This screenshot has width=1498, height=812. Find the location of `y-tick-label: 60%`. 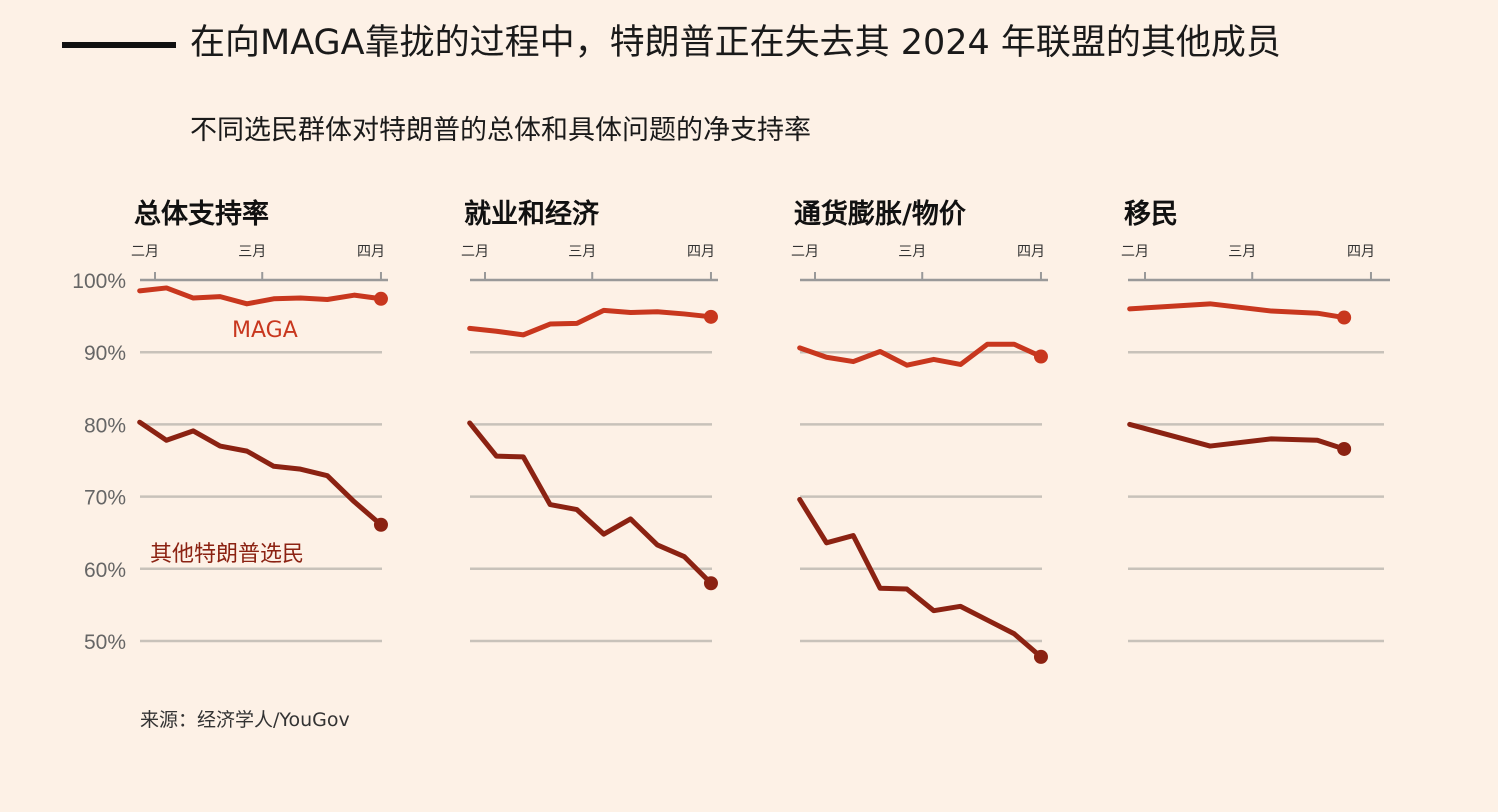

y-tick-label: 60% is located at coordinates (105, 570).